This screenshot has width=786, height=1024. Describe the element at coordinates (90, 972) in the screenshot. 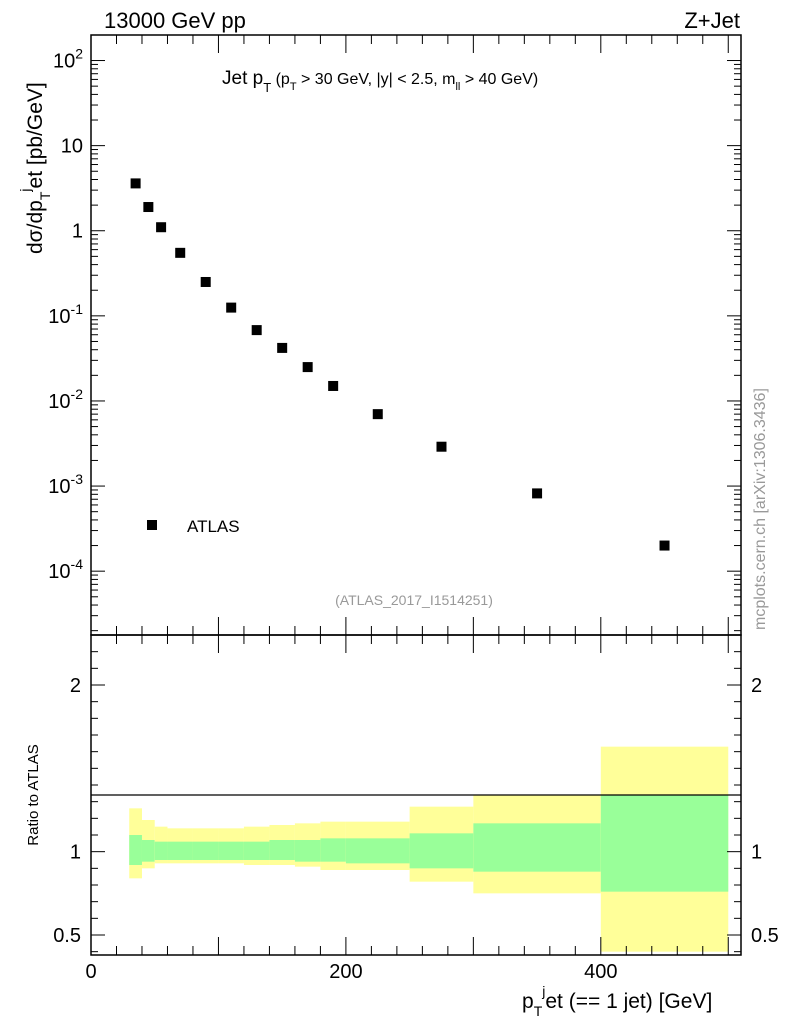

I see `x-tick-label: 0` at that location.